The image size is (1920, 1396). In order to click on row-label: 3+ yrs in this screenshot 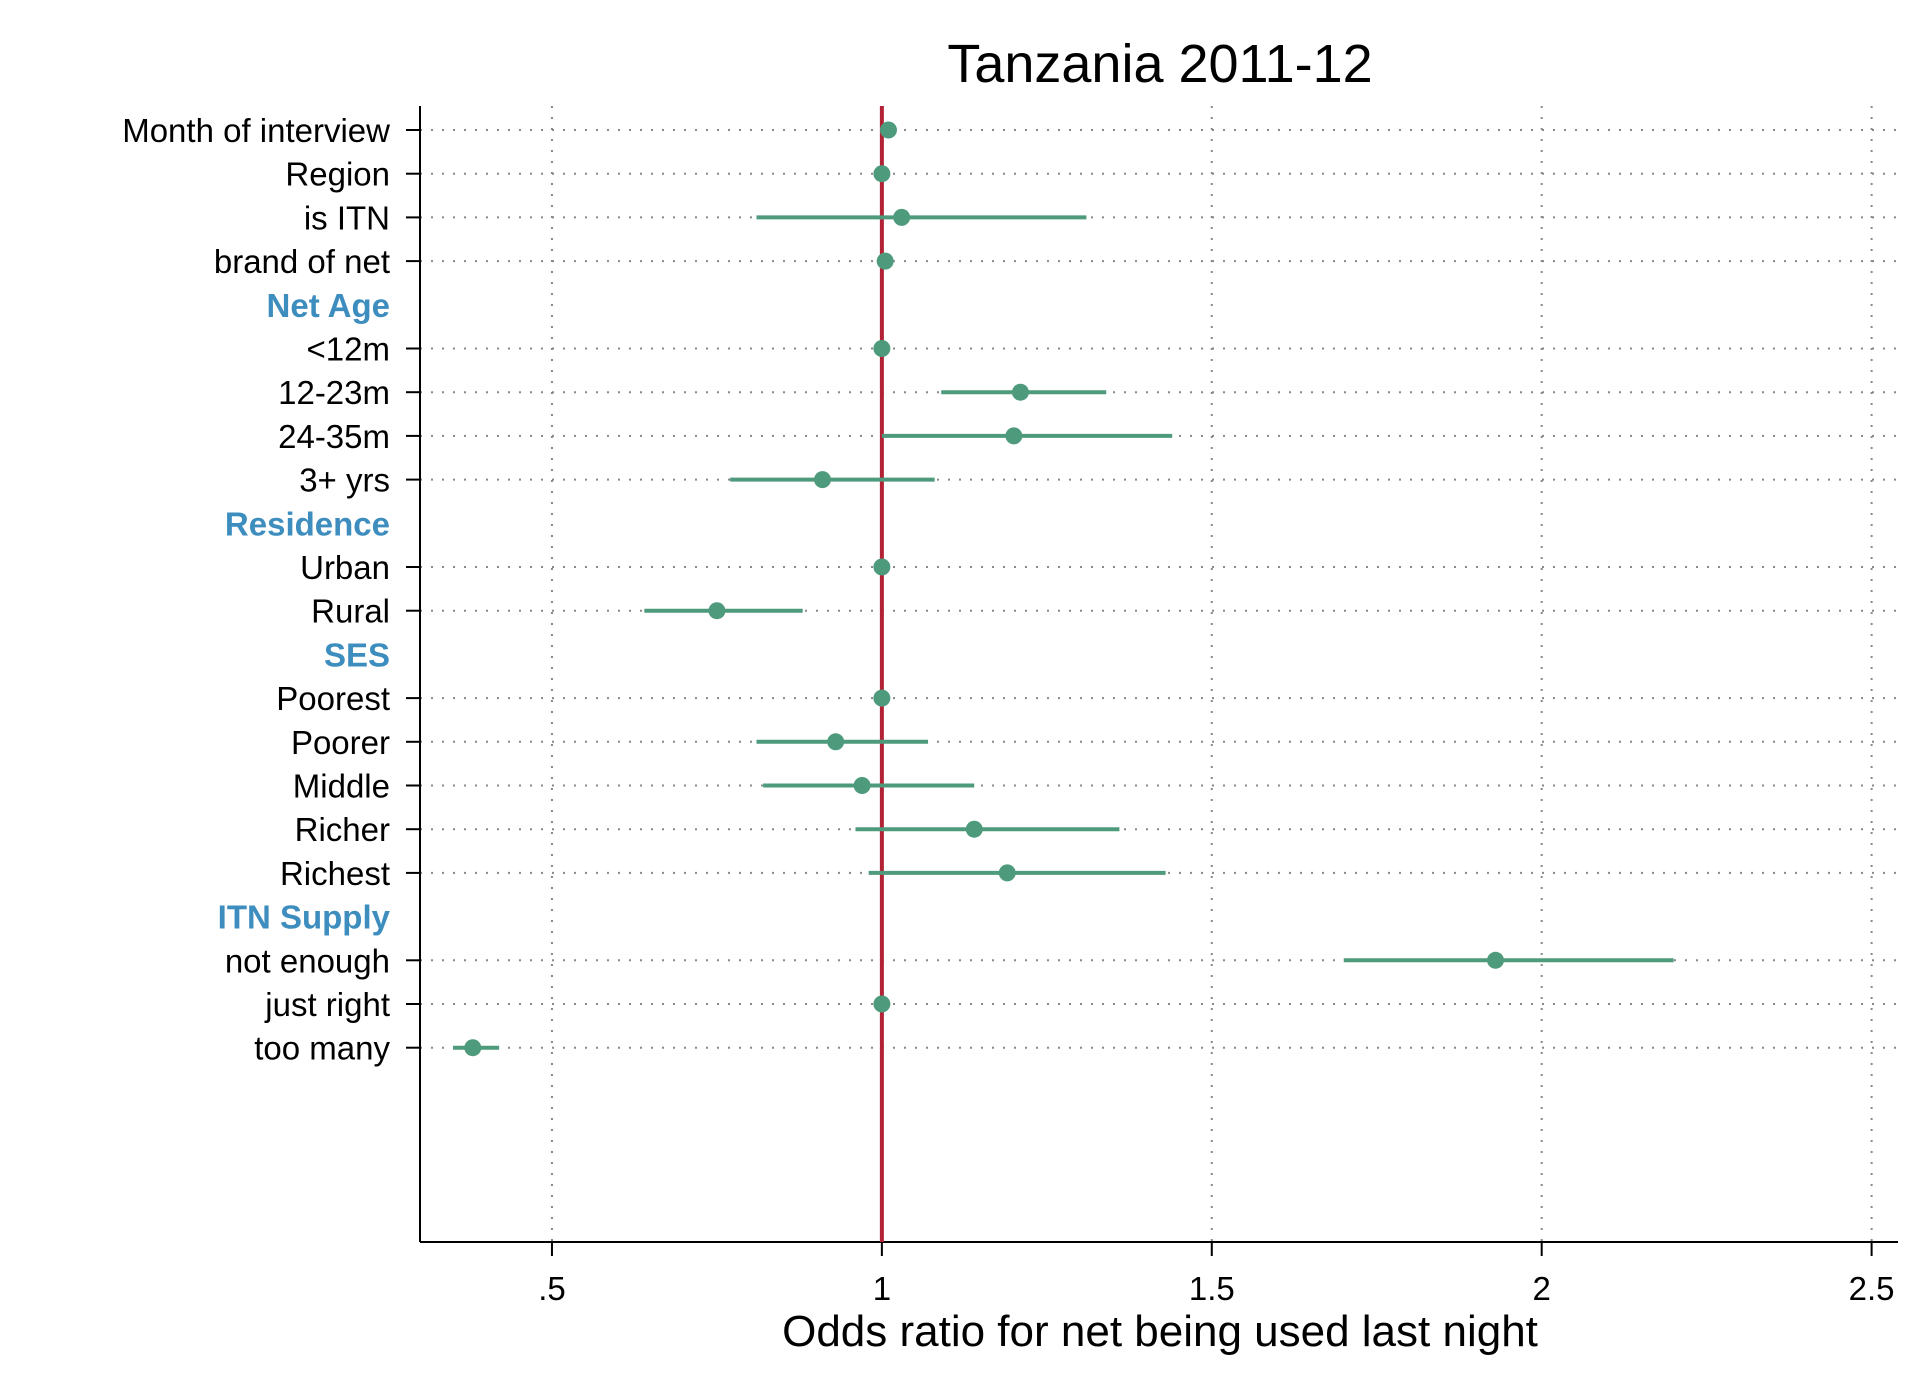, I will do `click(344, 480)`.